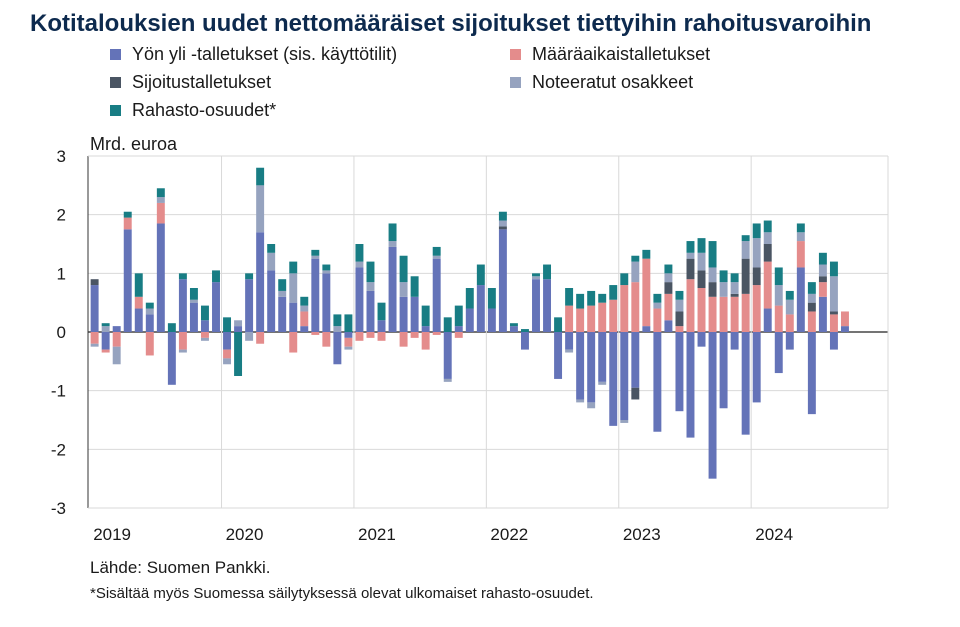 This screenshot has height=627, width=960. What do you see at coordinates (601, 82) in the screenshot?
I see `legend-item-quoted: Noteeratut osakkeet` at bounding box center [601, 82].